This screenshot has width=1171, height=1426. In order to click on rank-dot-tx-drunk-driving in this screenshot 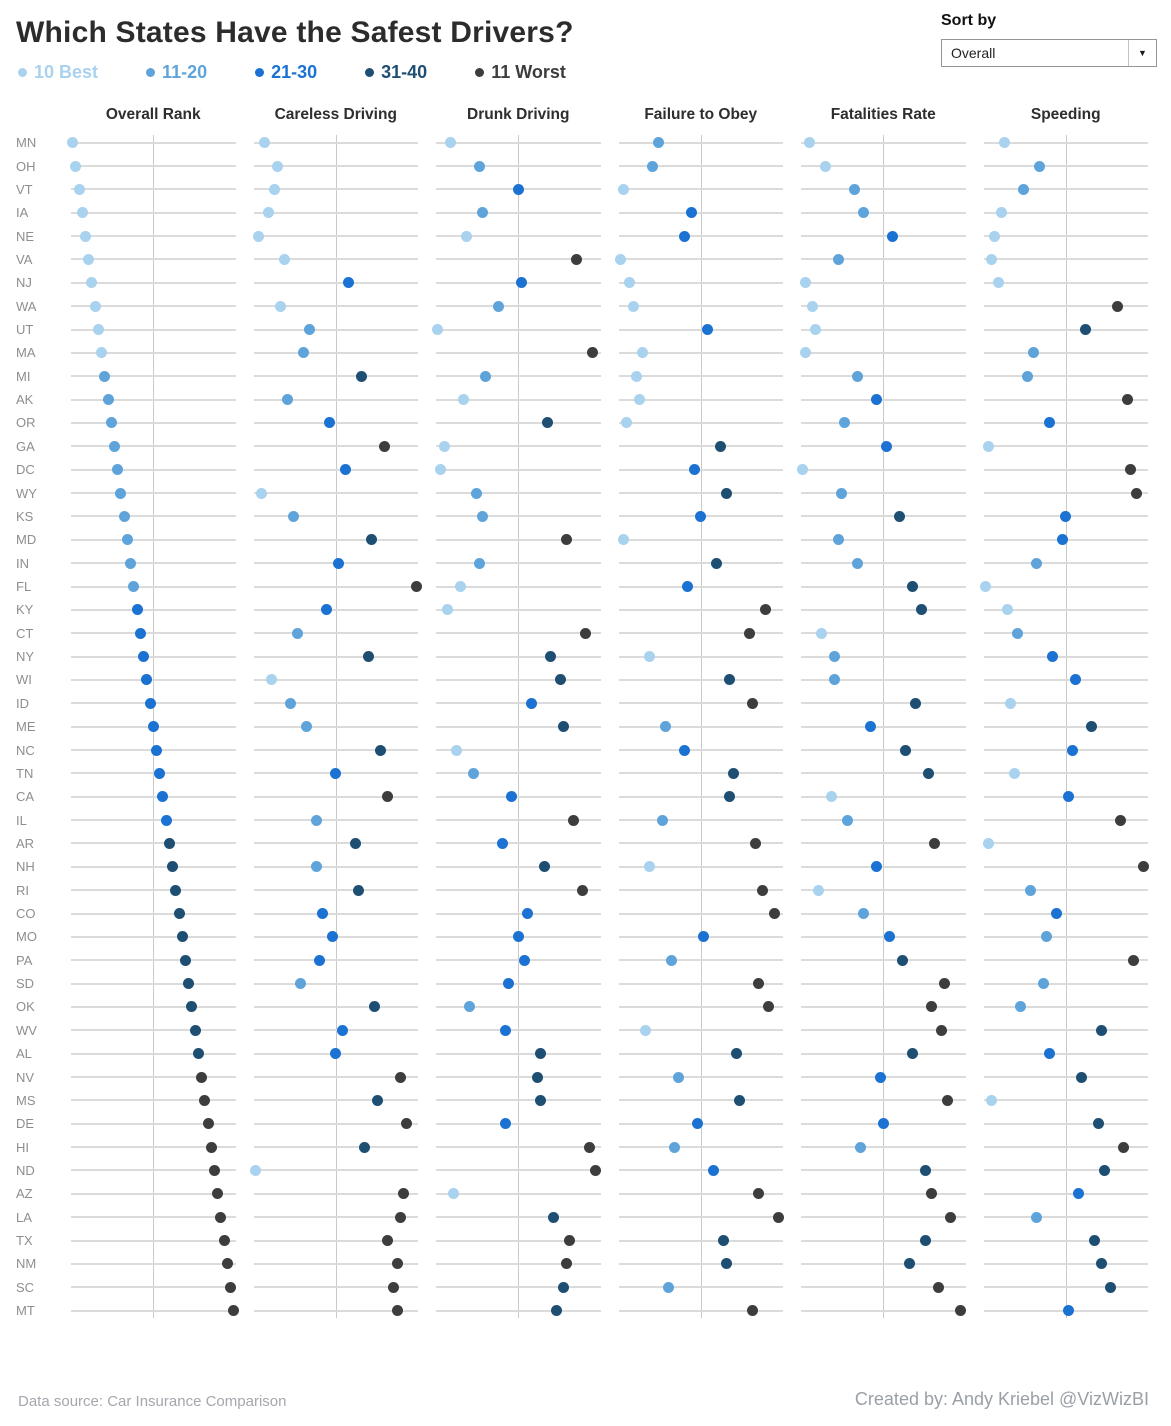, I will do `click(570, 1241)`.